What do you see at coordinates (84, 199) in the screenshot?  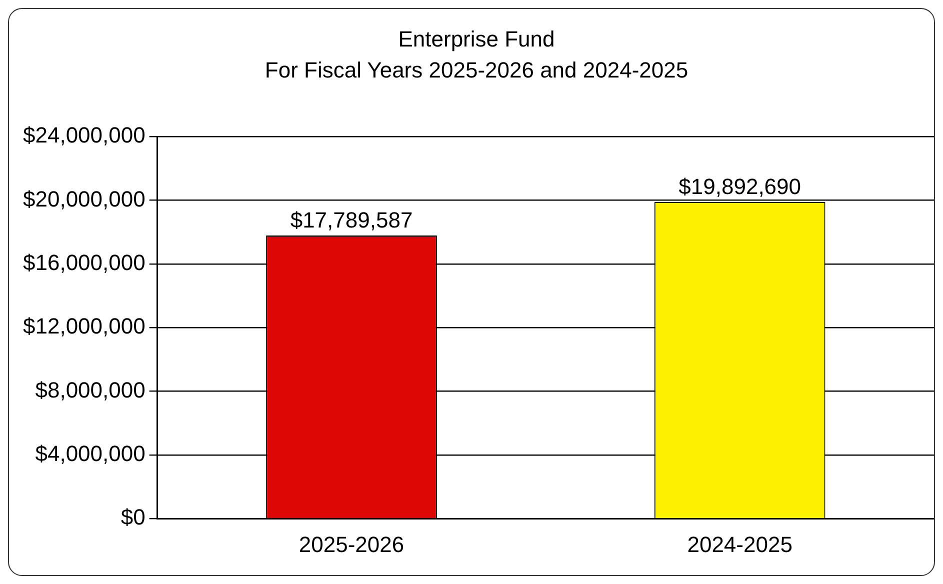 I see `y-tick-label: $20,000,000` at bounding box center [84, 199].